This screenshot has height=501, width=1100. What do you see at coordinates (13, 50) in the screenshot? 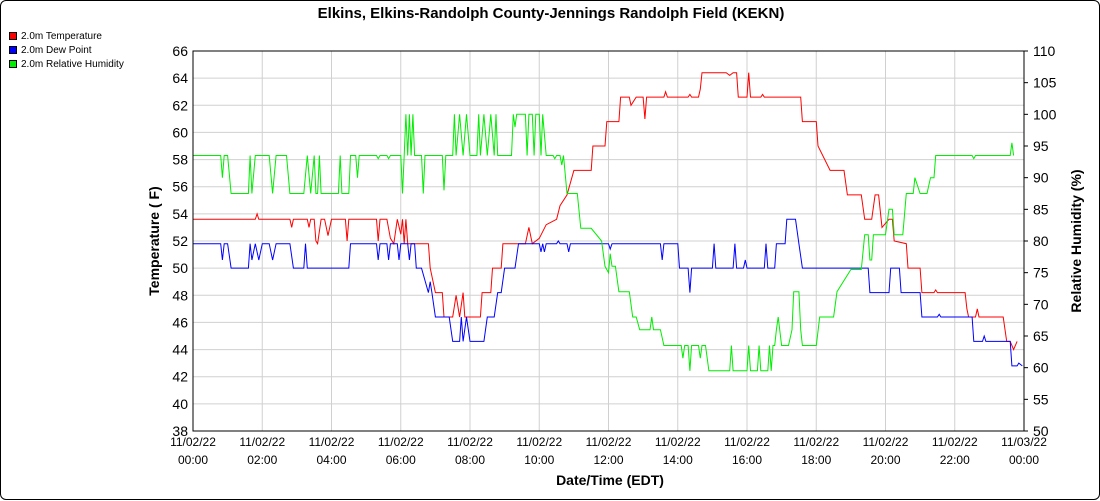
I see `legend-swatch-dew-point` at bounding box center [13, 50].